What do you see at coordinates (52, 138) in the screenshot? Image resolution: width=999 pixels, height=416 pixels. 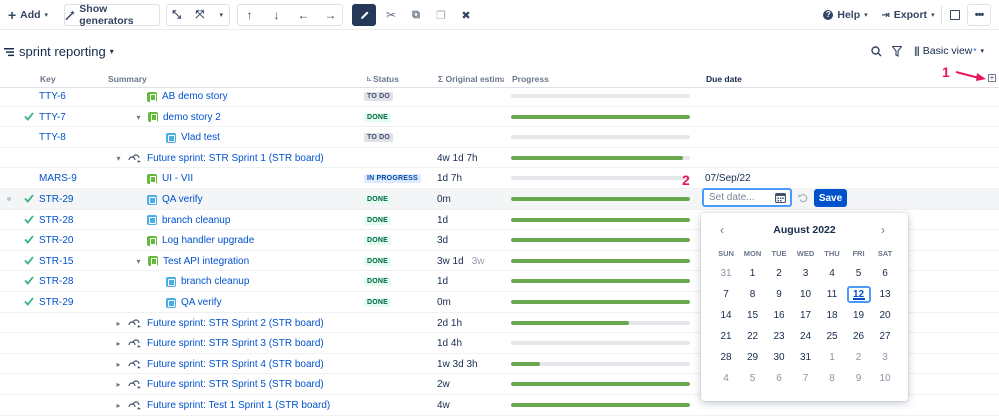 I see `issue-key: TTY-8` at bounding box center [52, 138].